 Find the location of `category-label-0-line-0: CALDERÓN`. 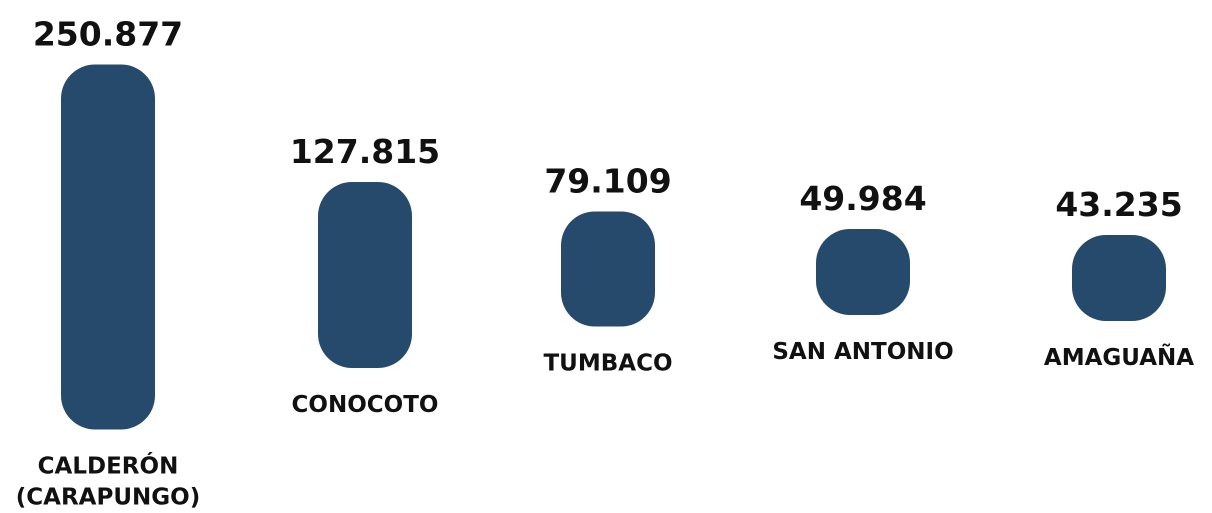

category-label-0-line-0: CALDERÓN is located at coordinates (108, 466).